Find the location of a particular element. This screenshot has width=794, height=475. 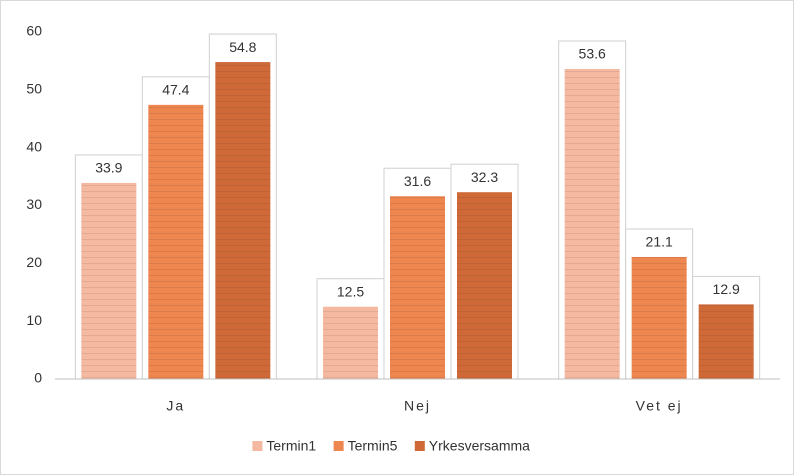

legend-label: Termin5 is located at coordinates (373, 446).